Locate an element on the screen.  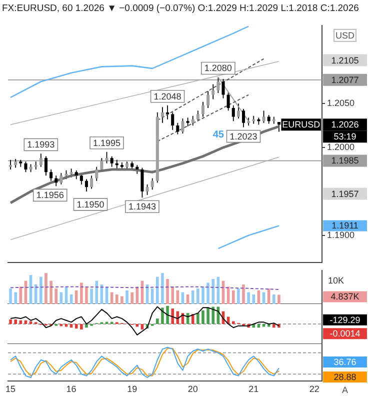
text: 1.2105 is located at coordinates (345, 60).